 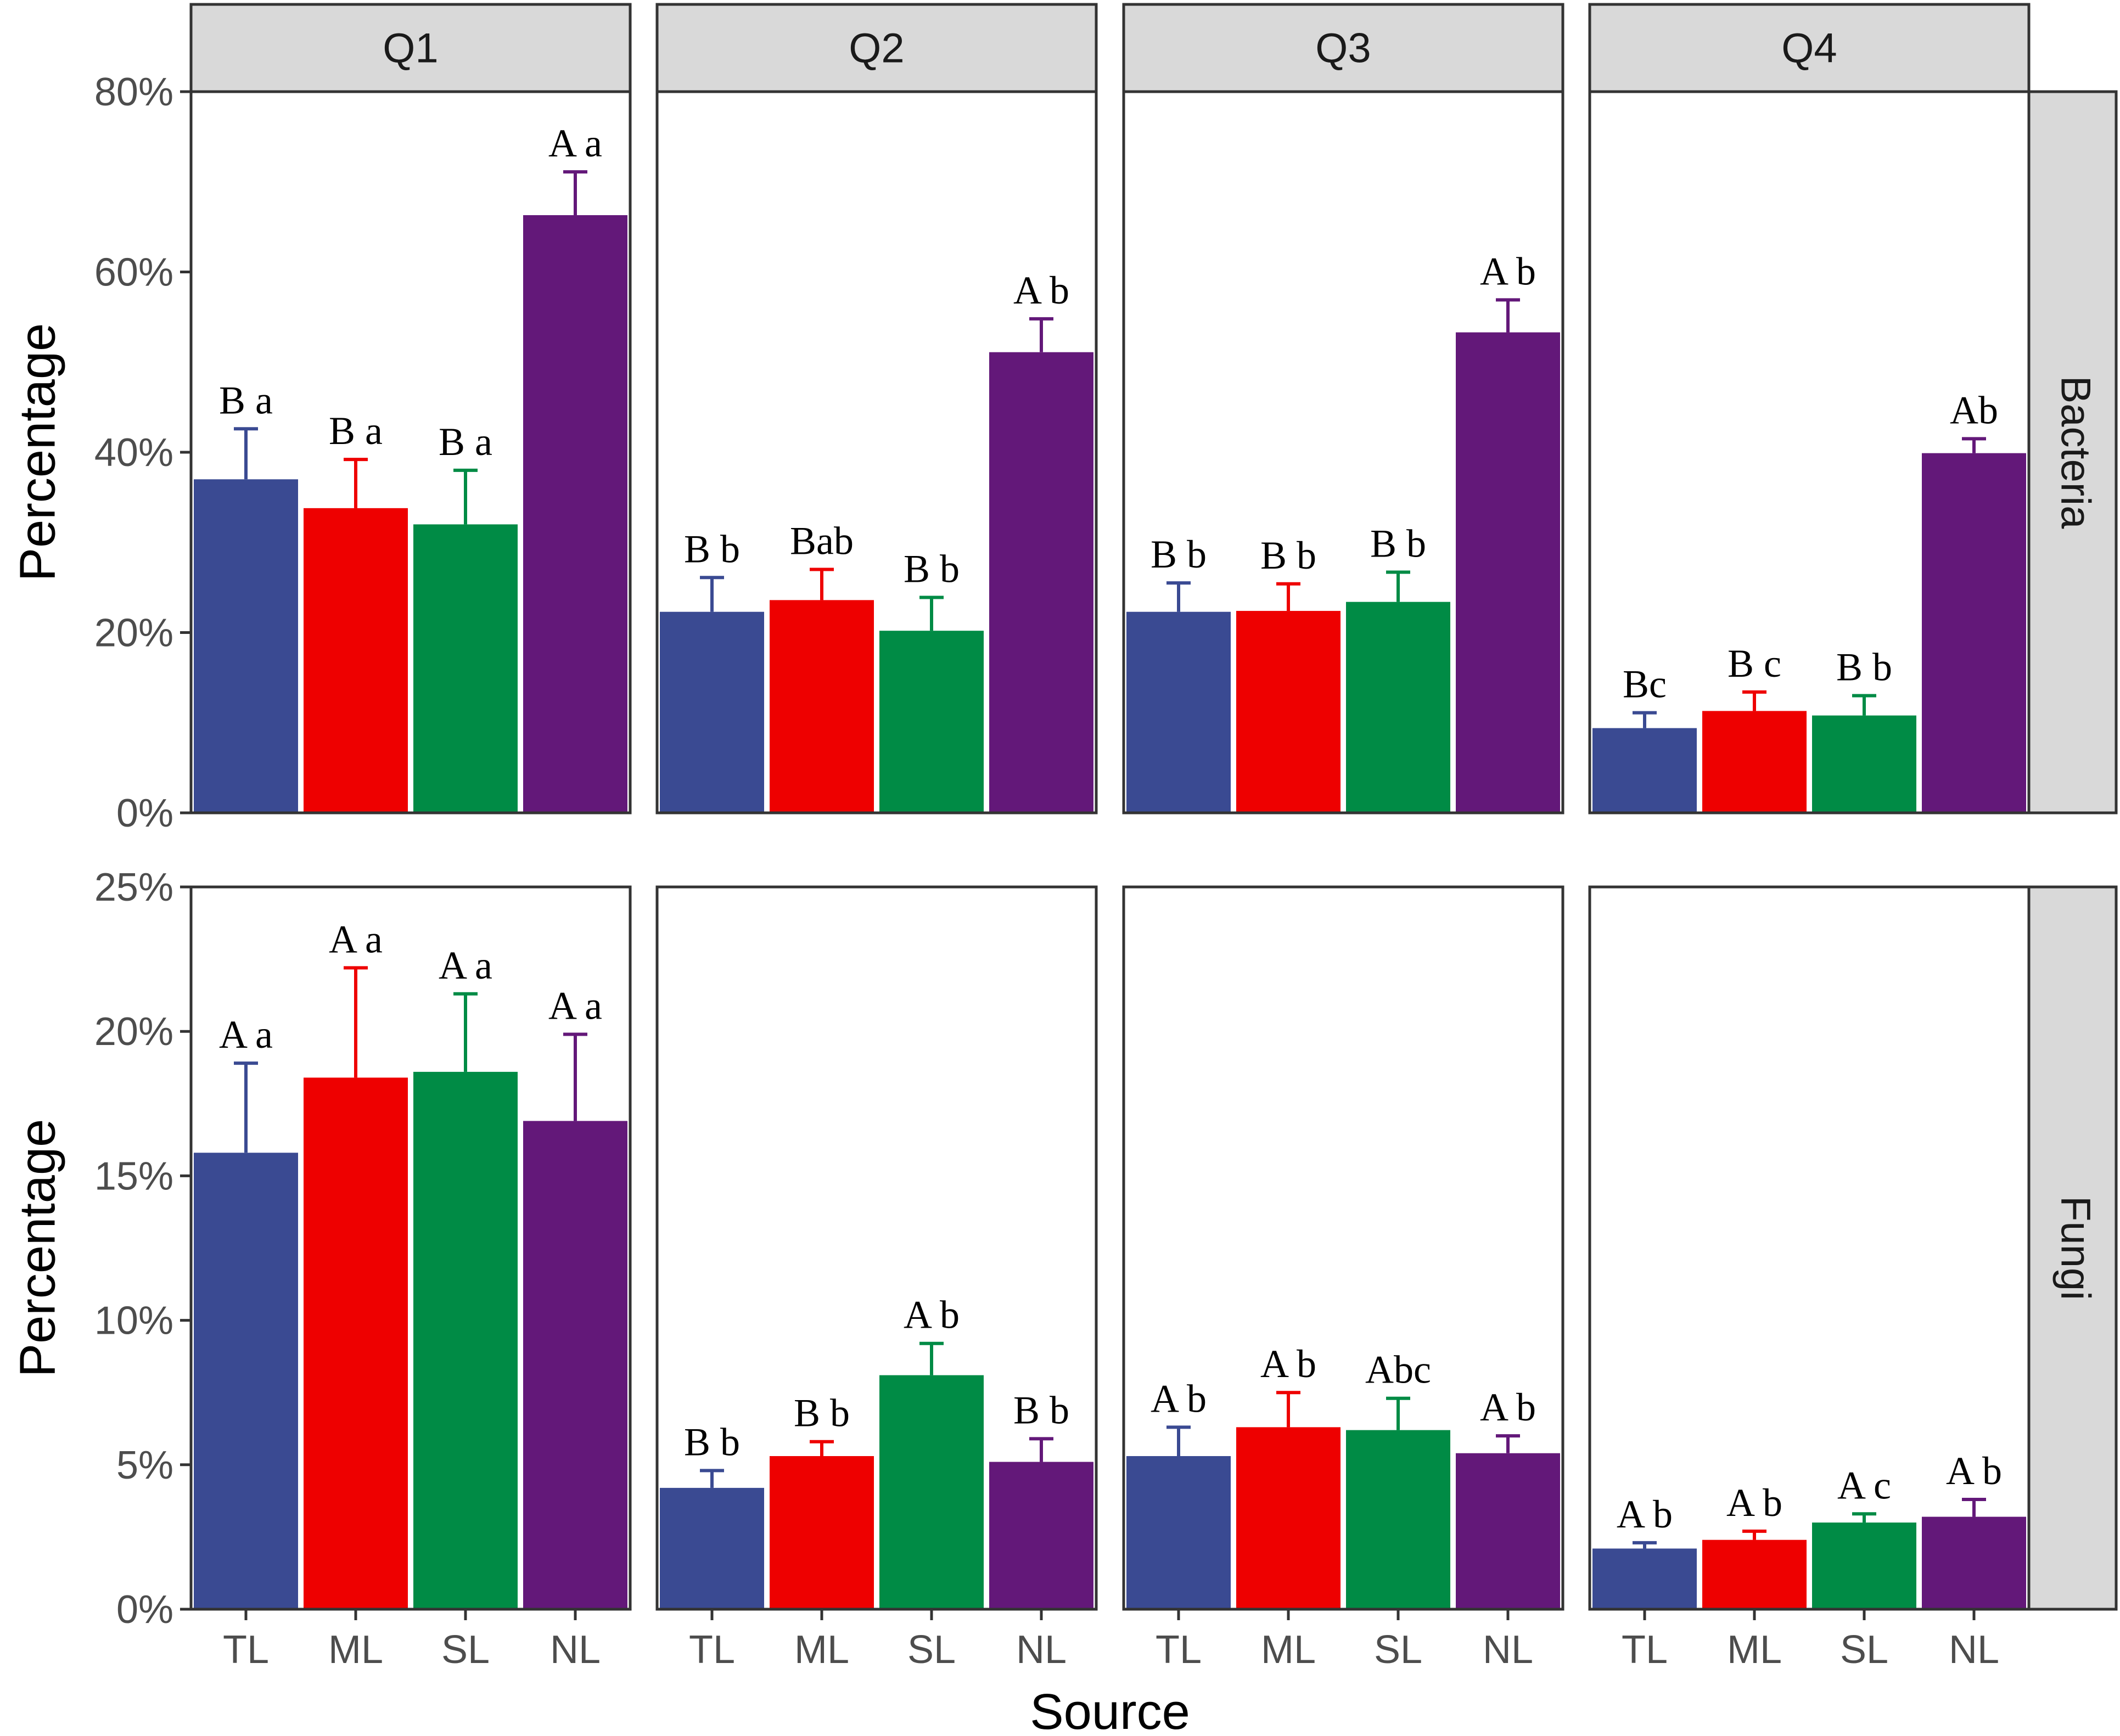 I want to click on facet-strip-label-Q3: Q3, so click(x=1343, y=48).